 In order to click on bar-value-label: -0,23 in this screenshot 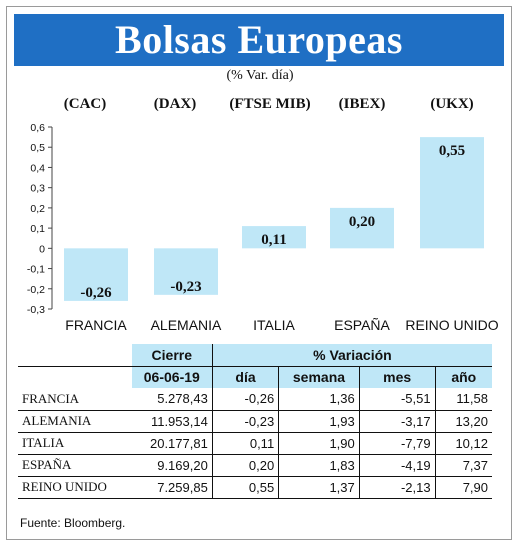, I will do `click(185, 287)`.